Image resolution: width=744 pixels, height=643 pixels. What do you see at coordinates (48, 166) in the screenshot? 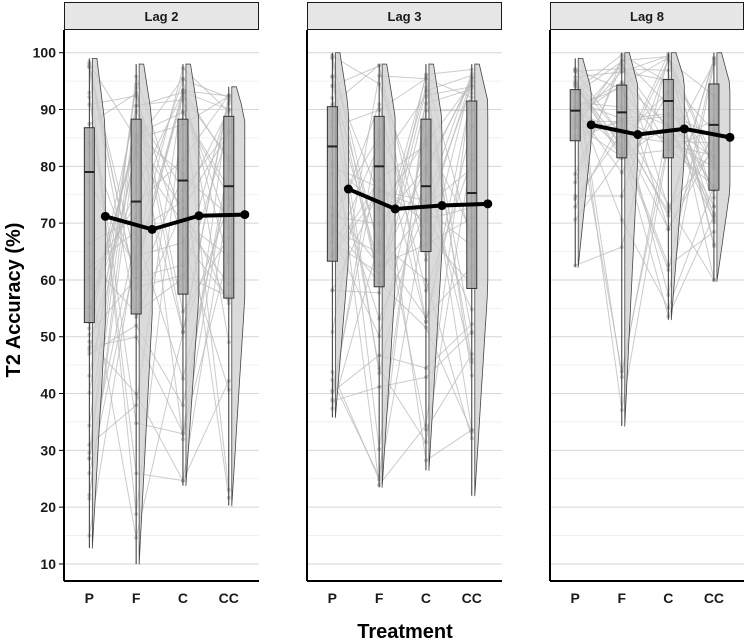
I see `y-tick-label: 80` at bounding box center [48, 166].